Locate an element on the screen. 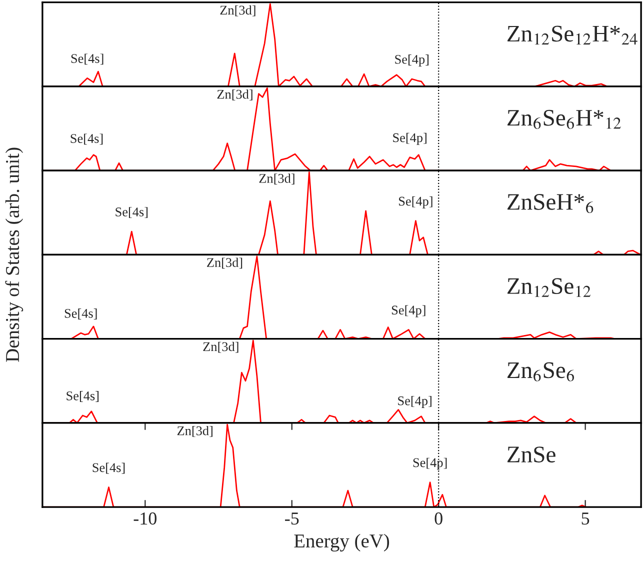  x-tick-label: -10 is located at coordinates (145, 518).